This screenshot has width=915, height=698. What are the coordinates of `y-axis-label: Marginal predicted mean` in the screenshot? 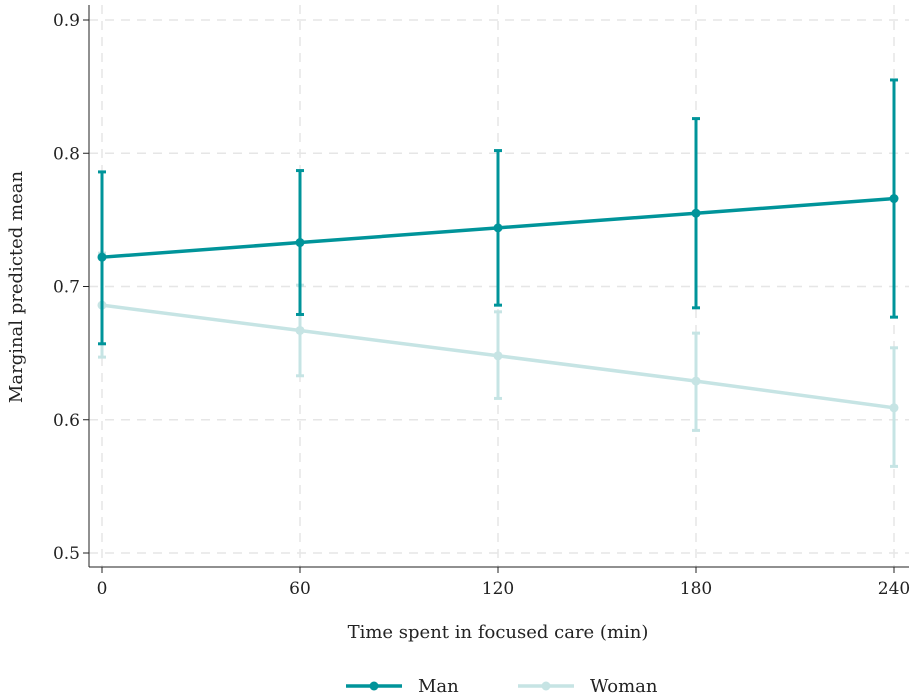 It's located at (16, 287).